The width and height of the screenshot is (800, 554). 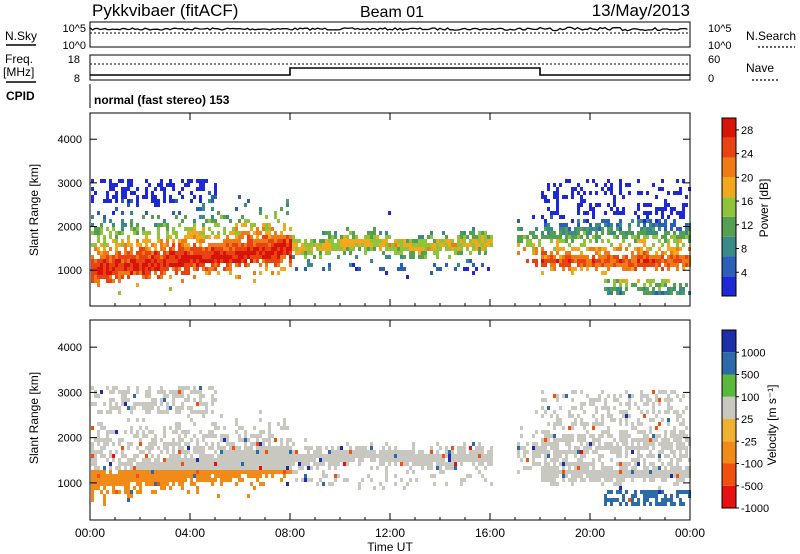 What do you see at coordinates (20, 96) in the screenshot?
I see `cpid-label: CPID` at bounding box center [20, 96].